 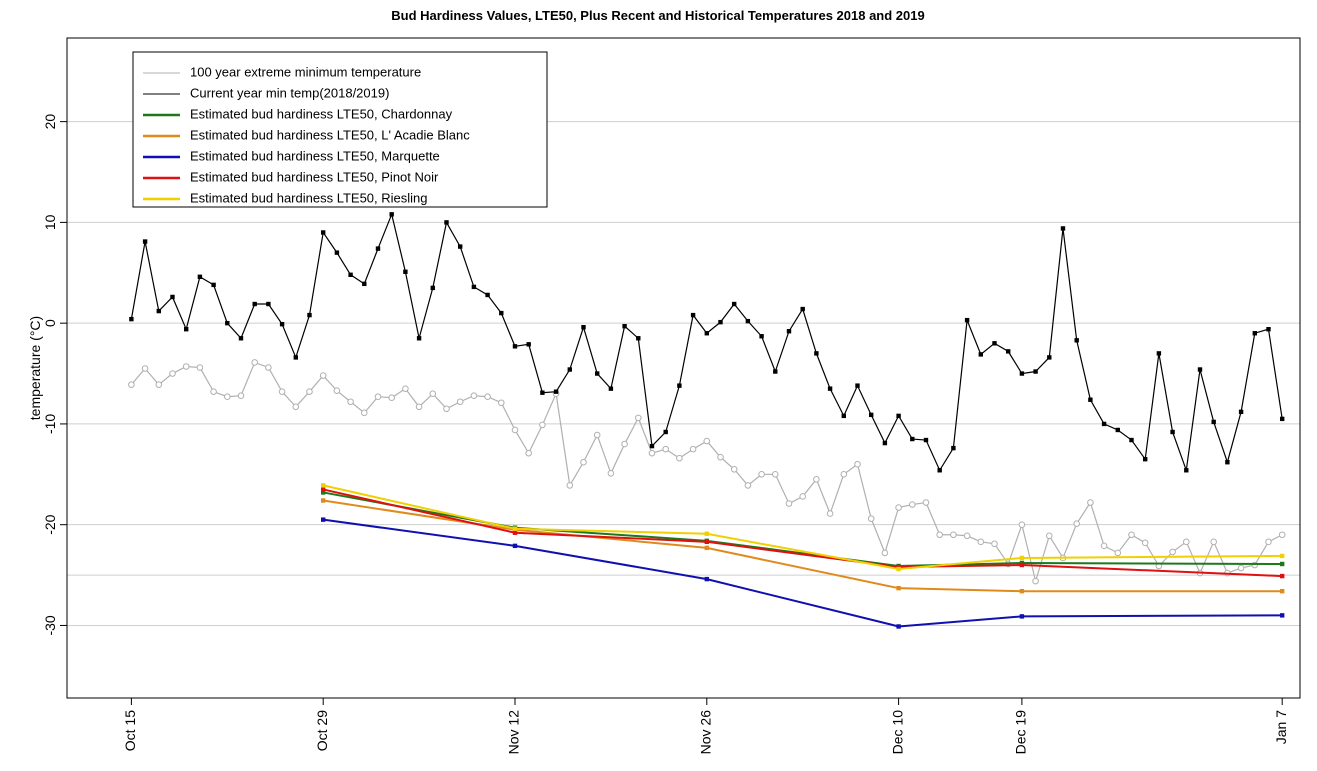 What do you see at coordinates (50, 122) in the screenshot?
I see `y-tick-label: 20` at bounding box center [50, 122].